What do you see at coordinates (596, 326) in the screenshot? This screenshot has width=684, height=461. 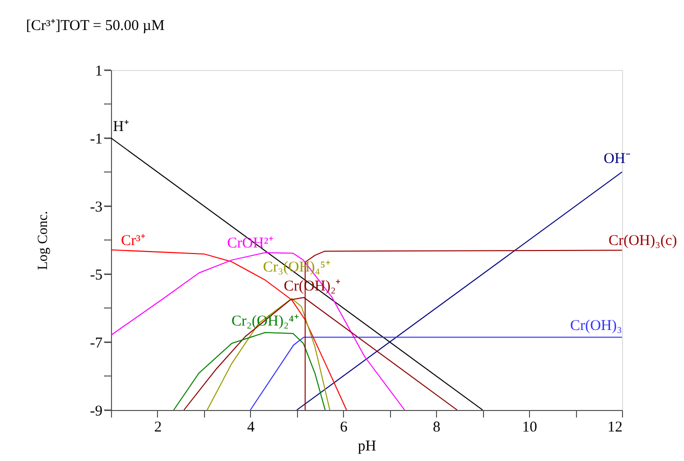 I see `series-label: Cr(OH)₃` at bounding box center [596, 326].